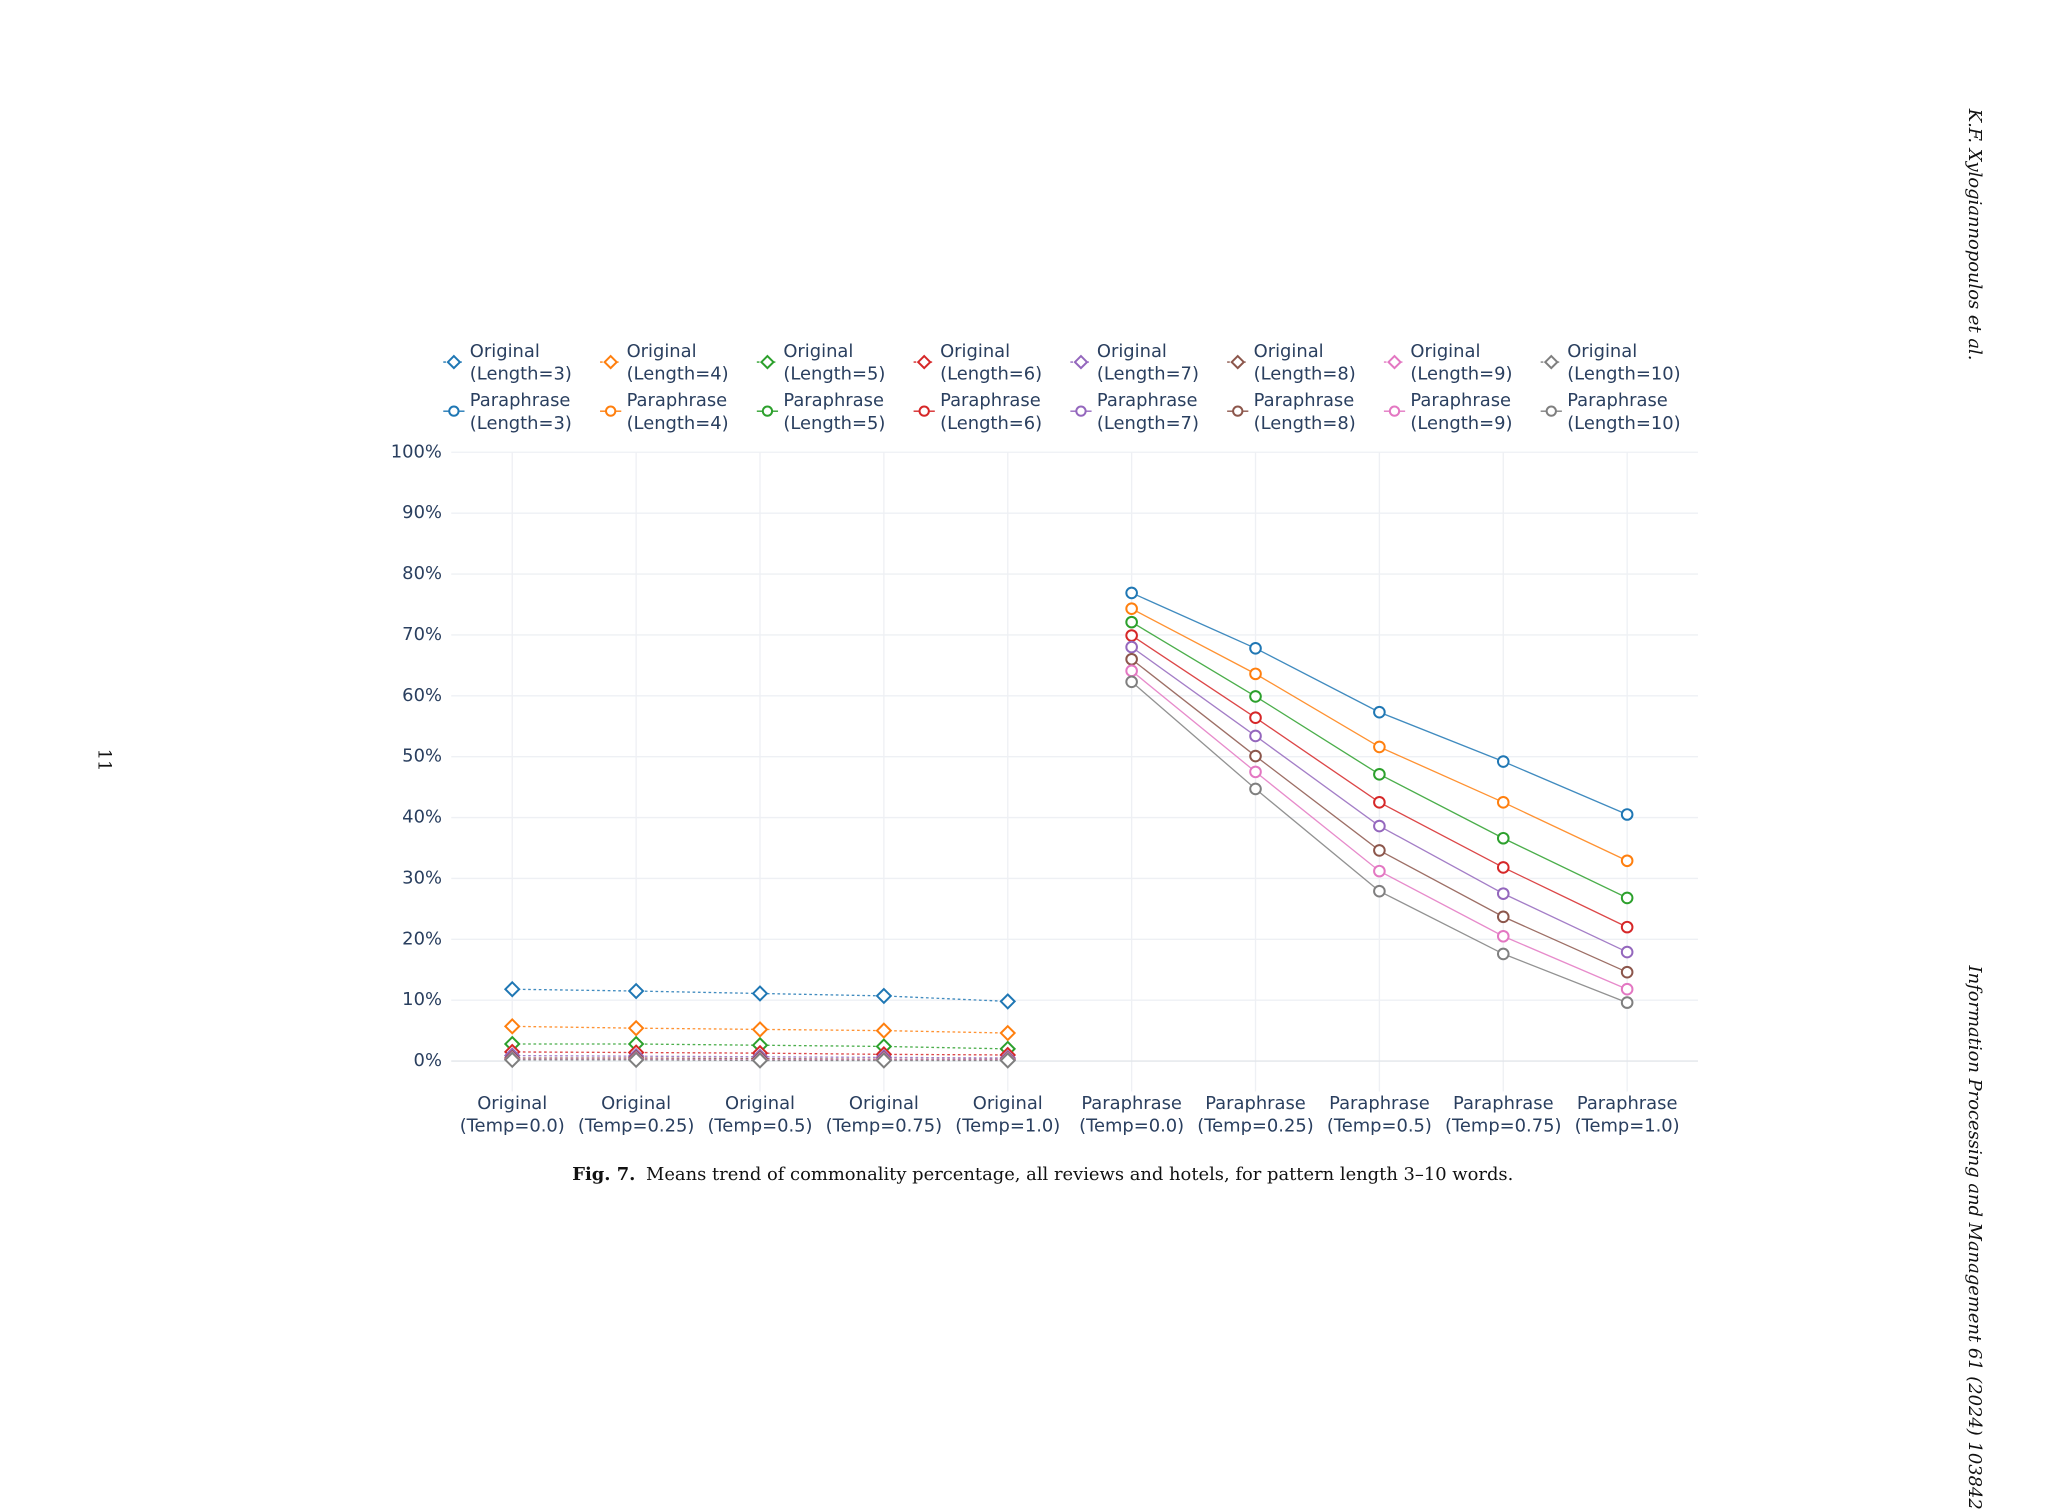 Image resolution: width=2063 pixels, height=1512 pixels. I want to click on legend-label: Paraphrase (Length=8), so click(1305, 412).